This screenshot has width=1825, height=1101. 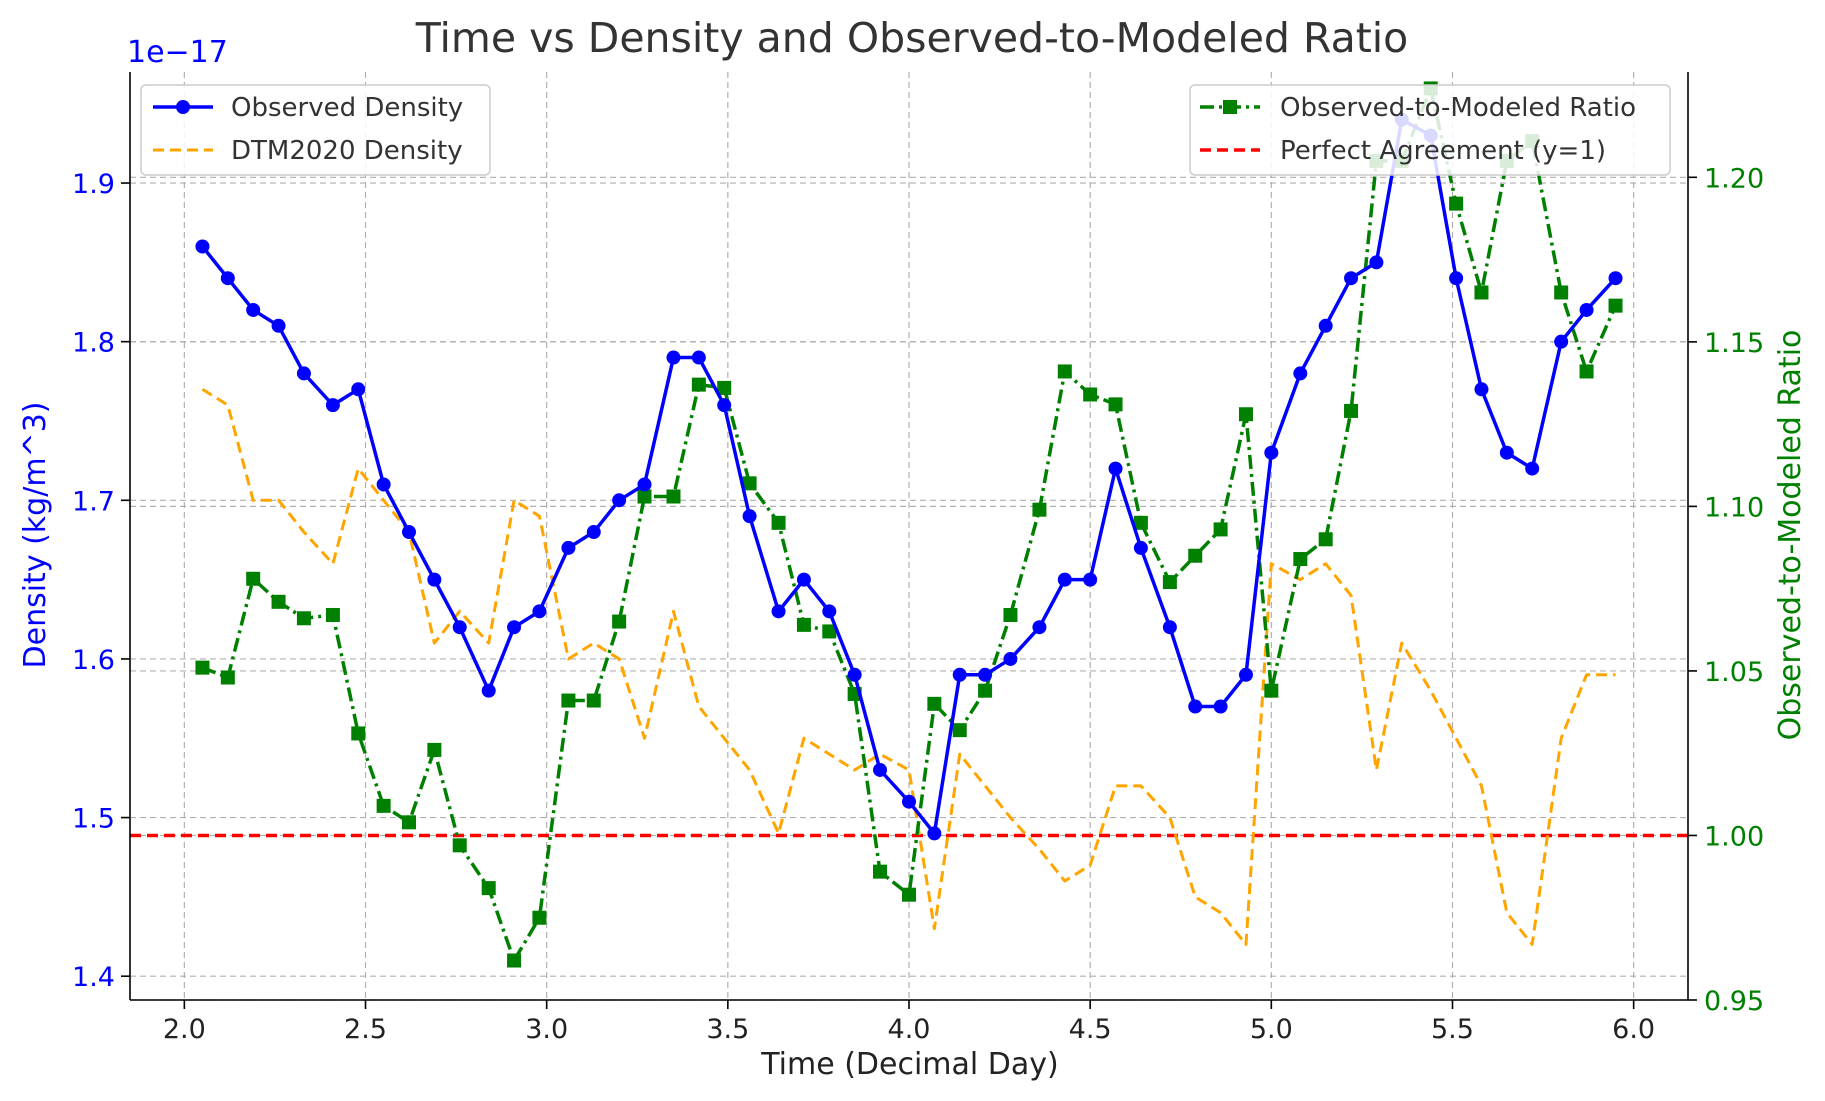 I want to click on legend-dtm-label: DTM2020 Density, so click(x=347, y=151).